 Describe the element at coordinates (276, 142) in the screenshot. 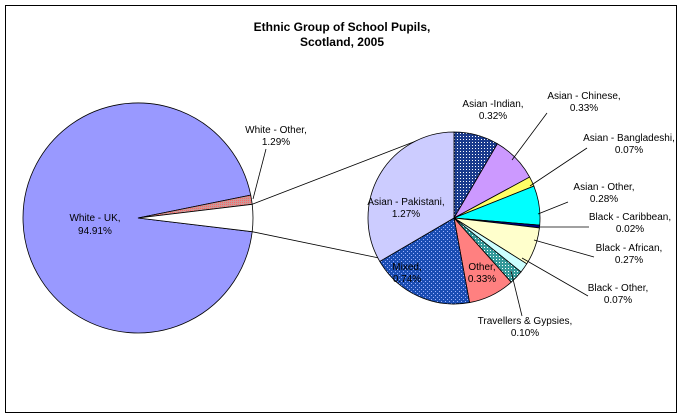

I see `slice-label-white-other-value: 1.29%` at that location.